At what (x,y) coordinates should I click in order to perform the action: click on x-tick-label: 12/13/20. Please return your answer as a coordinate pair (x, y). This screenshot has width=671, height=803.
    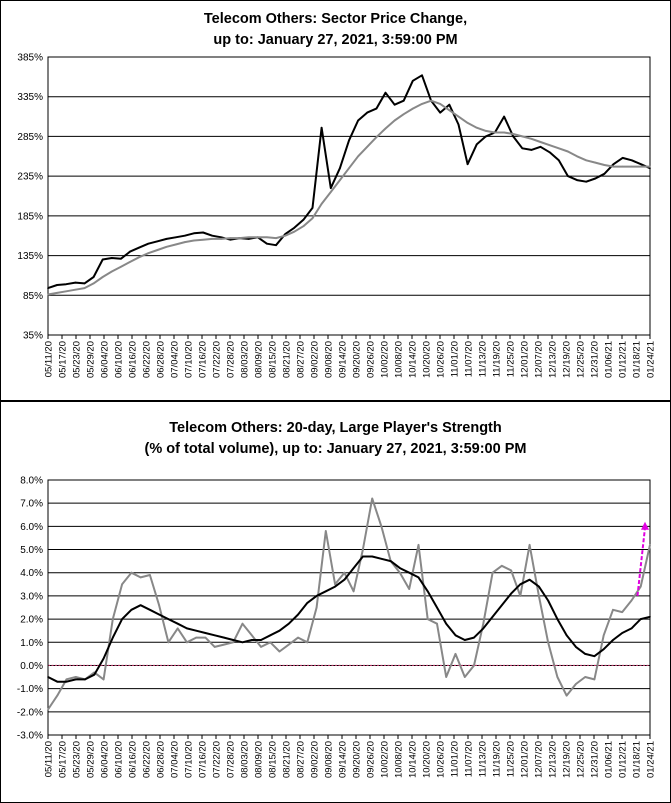
    Looking at the image, I should click on (553, 359).